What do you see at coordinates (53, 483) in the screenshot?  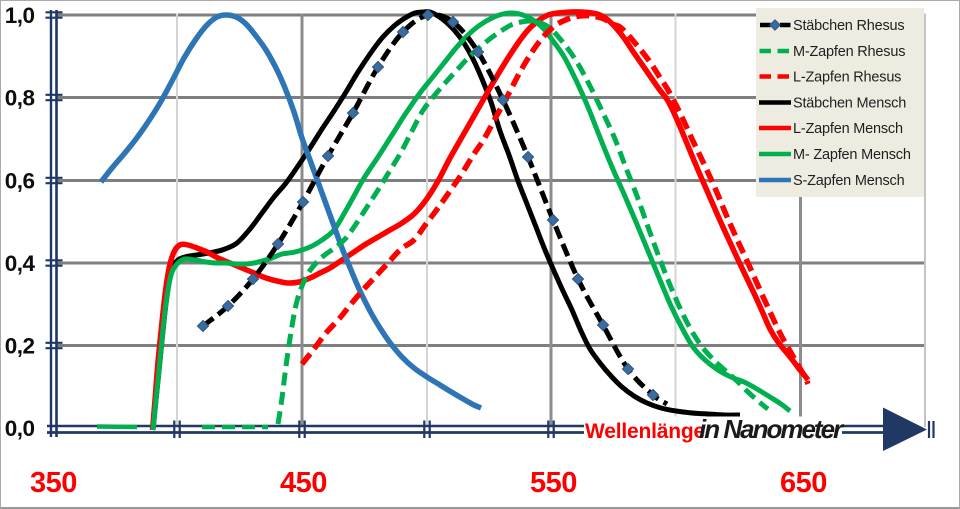 I see `svg-text: 350` at bounding box center [53, 483].